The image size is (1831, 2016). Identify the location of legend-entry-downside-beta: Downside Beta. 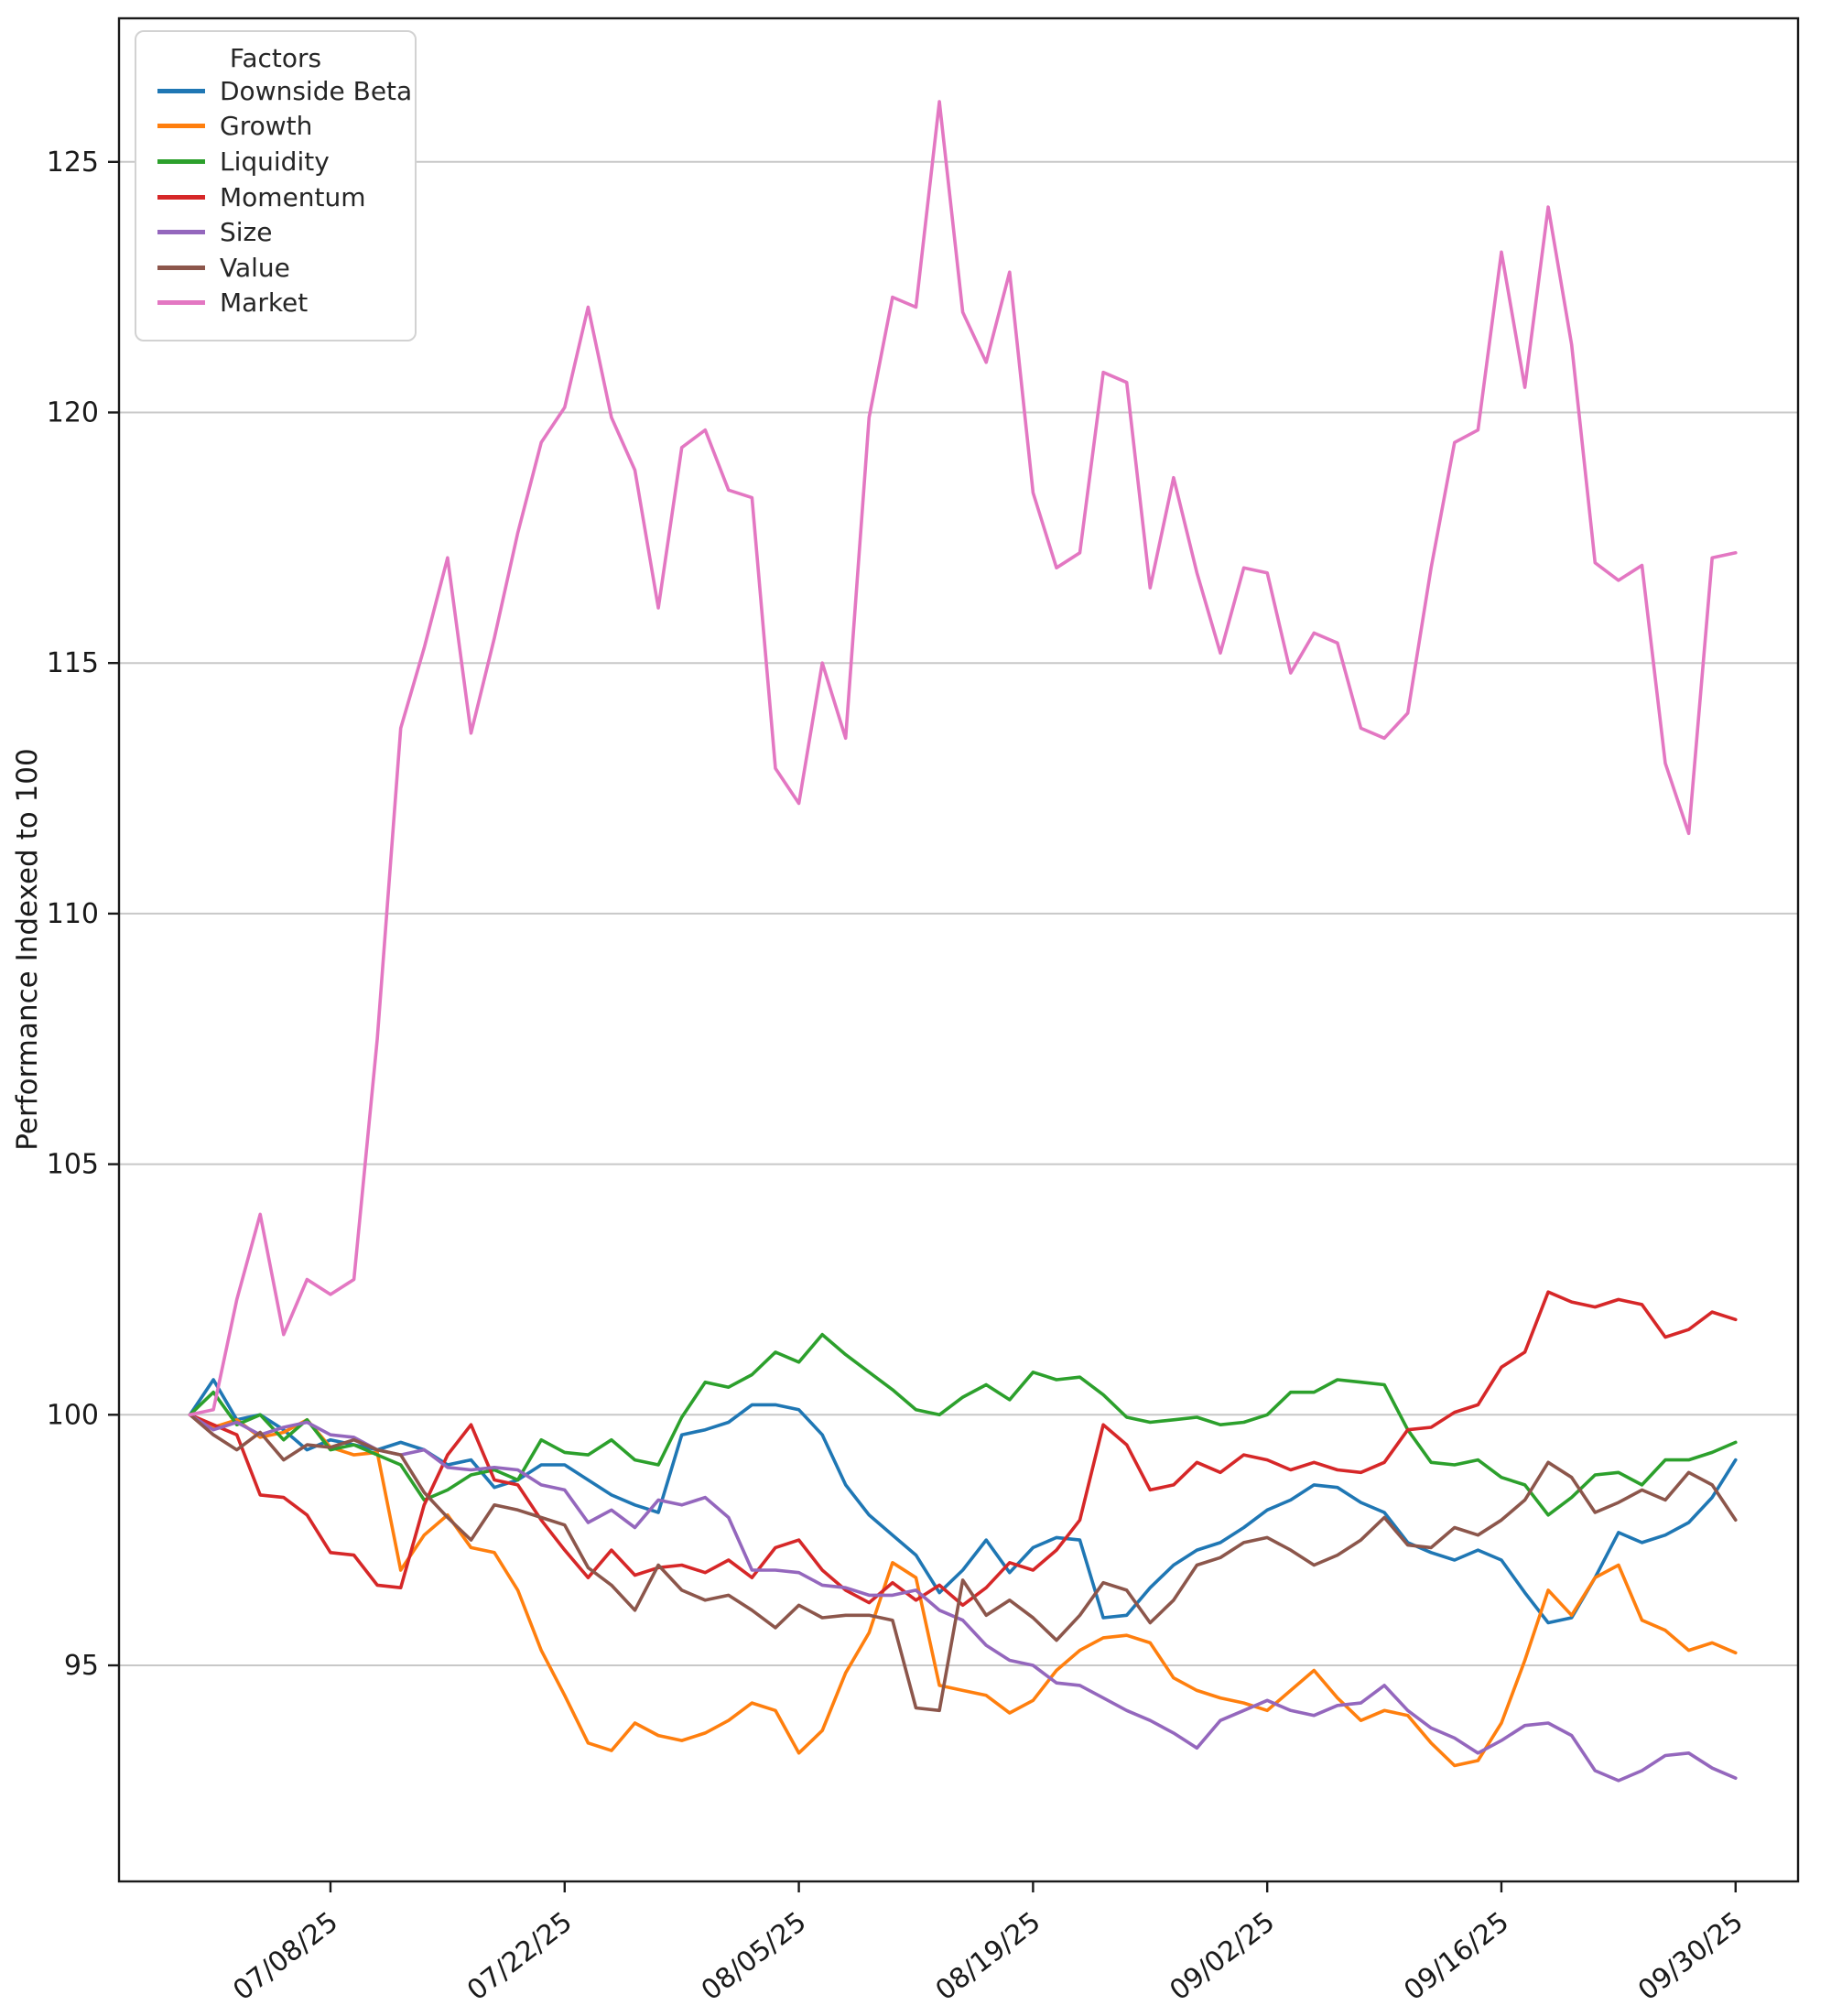
(275, 91).